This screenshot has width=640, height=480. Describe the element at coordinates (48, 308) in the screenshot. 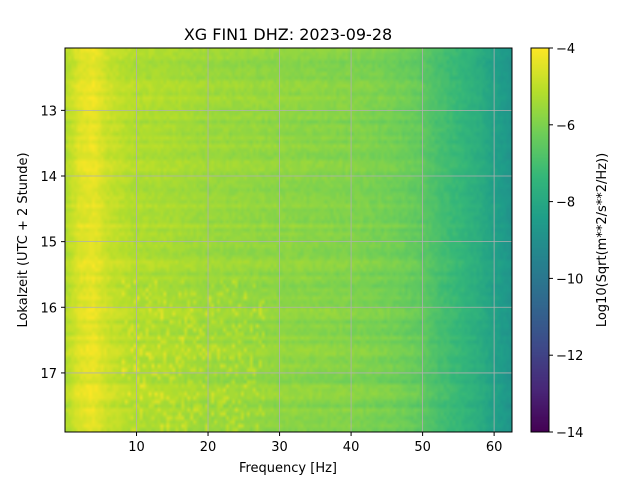

I see `y-tick-label: 16` at that location.